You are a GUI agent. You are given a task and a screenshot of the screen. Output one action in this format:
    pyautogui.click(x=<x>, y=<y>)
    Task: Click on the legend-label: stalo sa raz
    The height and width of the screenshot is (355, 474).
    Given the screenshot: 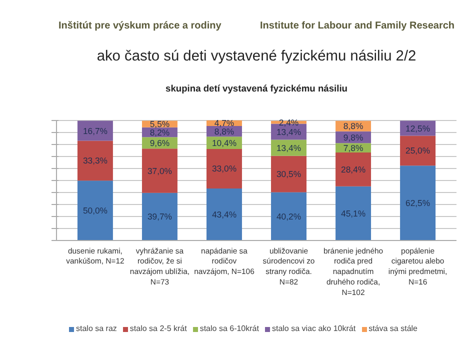 What is the action you would take?
    pyautogui.click(x=96, y=328)
    